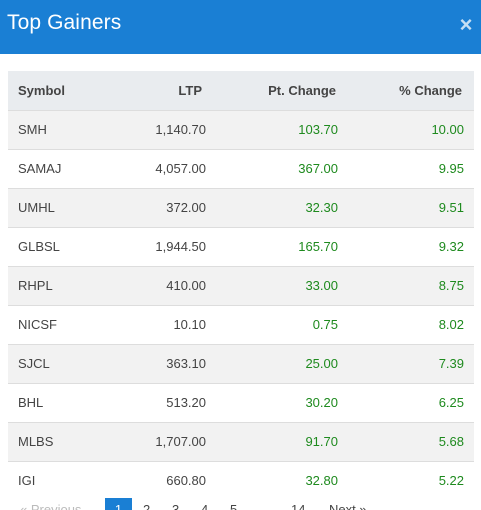 This screenshot has width=481, height=510. Describe the element at coordinates (36, 207) in the screenshot. I see `symbol-cell: UMHL` at that location.